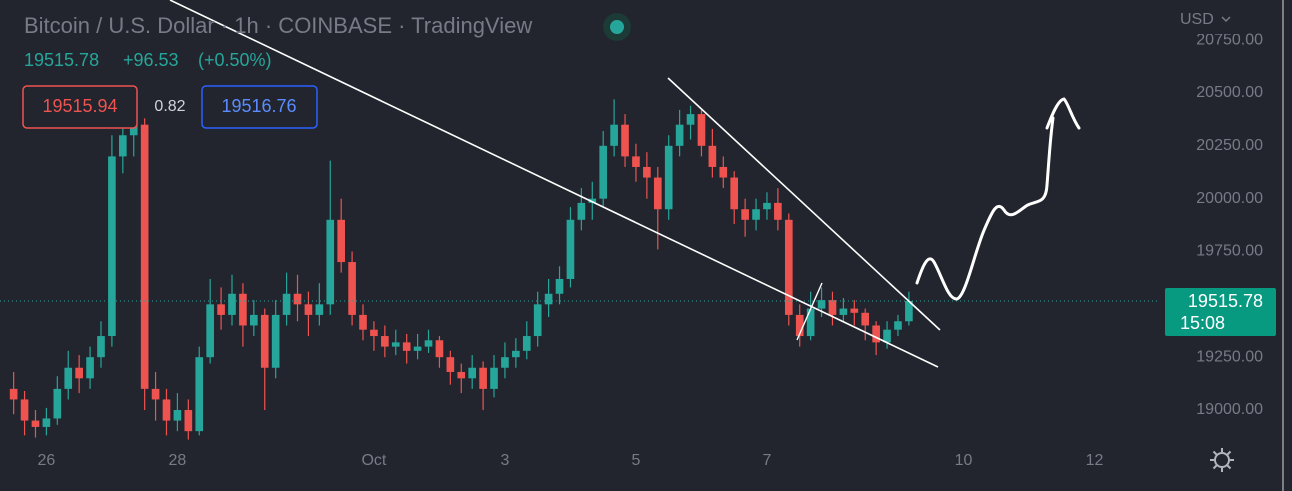 The width and height of the screenshot is (1292, 491). What do you see at coordinates (1229, 39) in the screenshot?
I see `y-tick-label: 20750.00` at bounding box center [1229, 39].